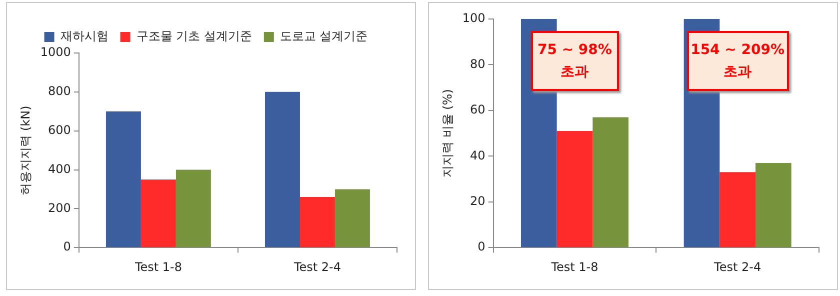 Image resolution: width=840 pixels, height=296 pixels. I want to click on y-tick-label: 20, so click(478, 201).